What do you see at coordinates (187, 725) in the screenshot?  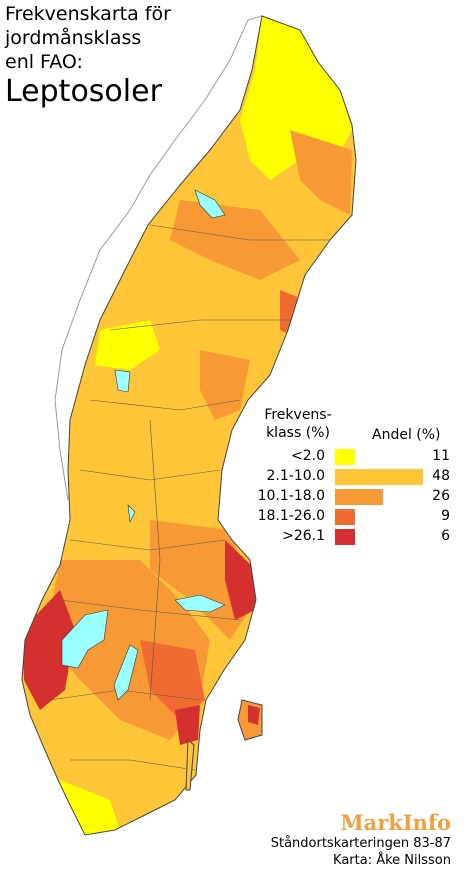 I see `region-gt26-se` at bounding box center [187, 725].